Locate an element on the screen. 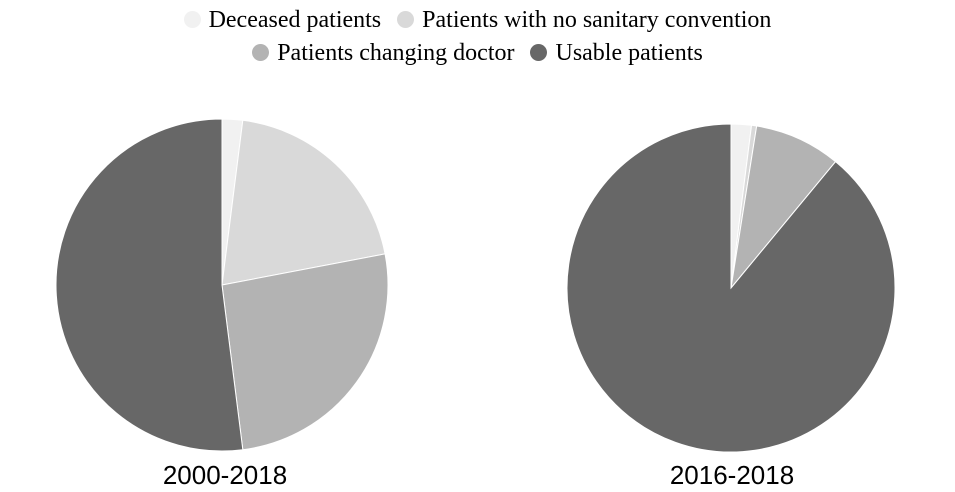  pie-slice-2000-2018-usable-patients is located at coordinates (149, 285).